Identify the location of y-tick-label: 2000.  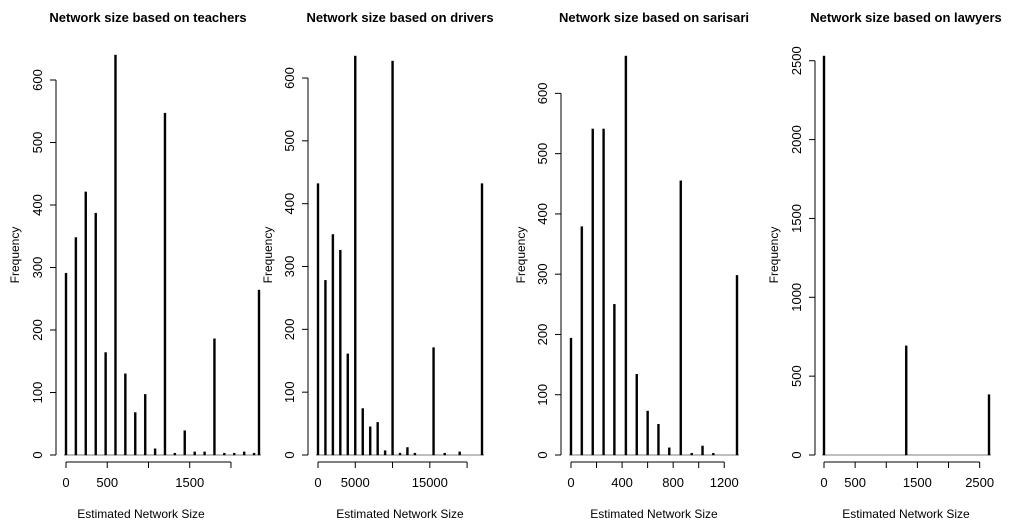
(796, 139).